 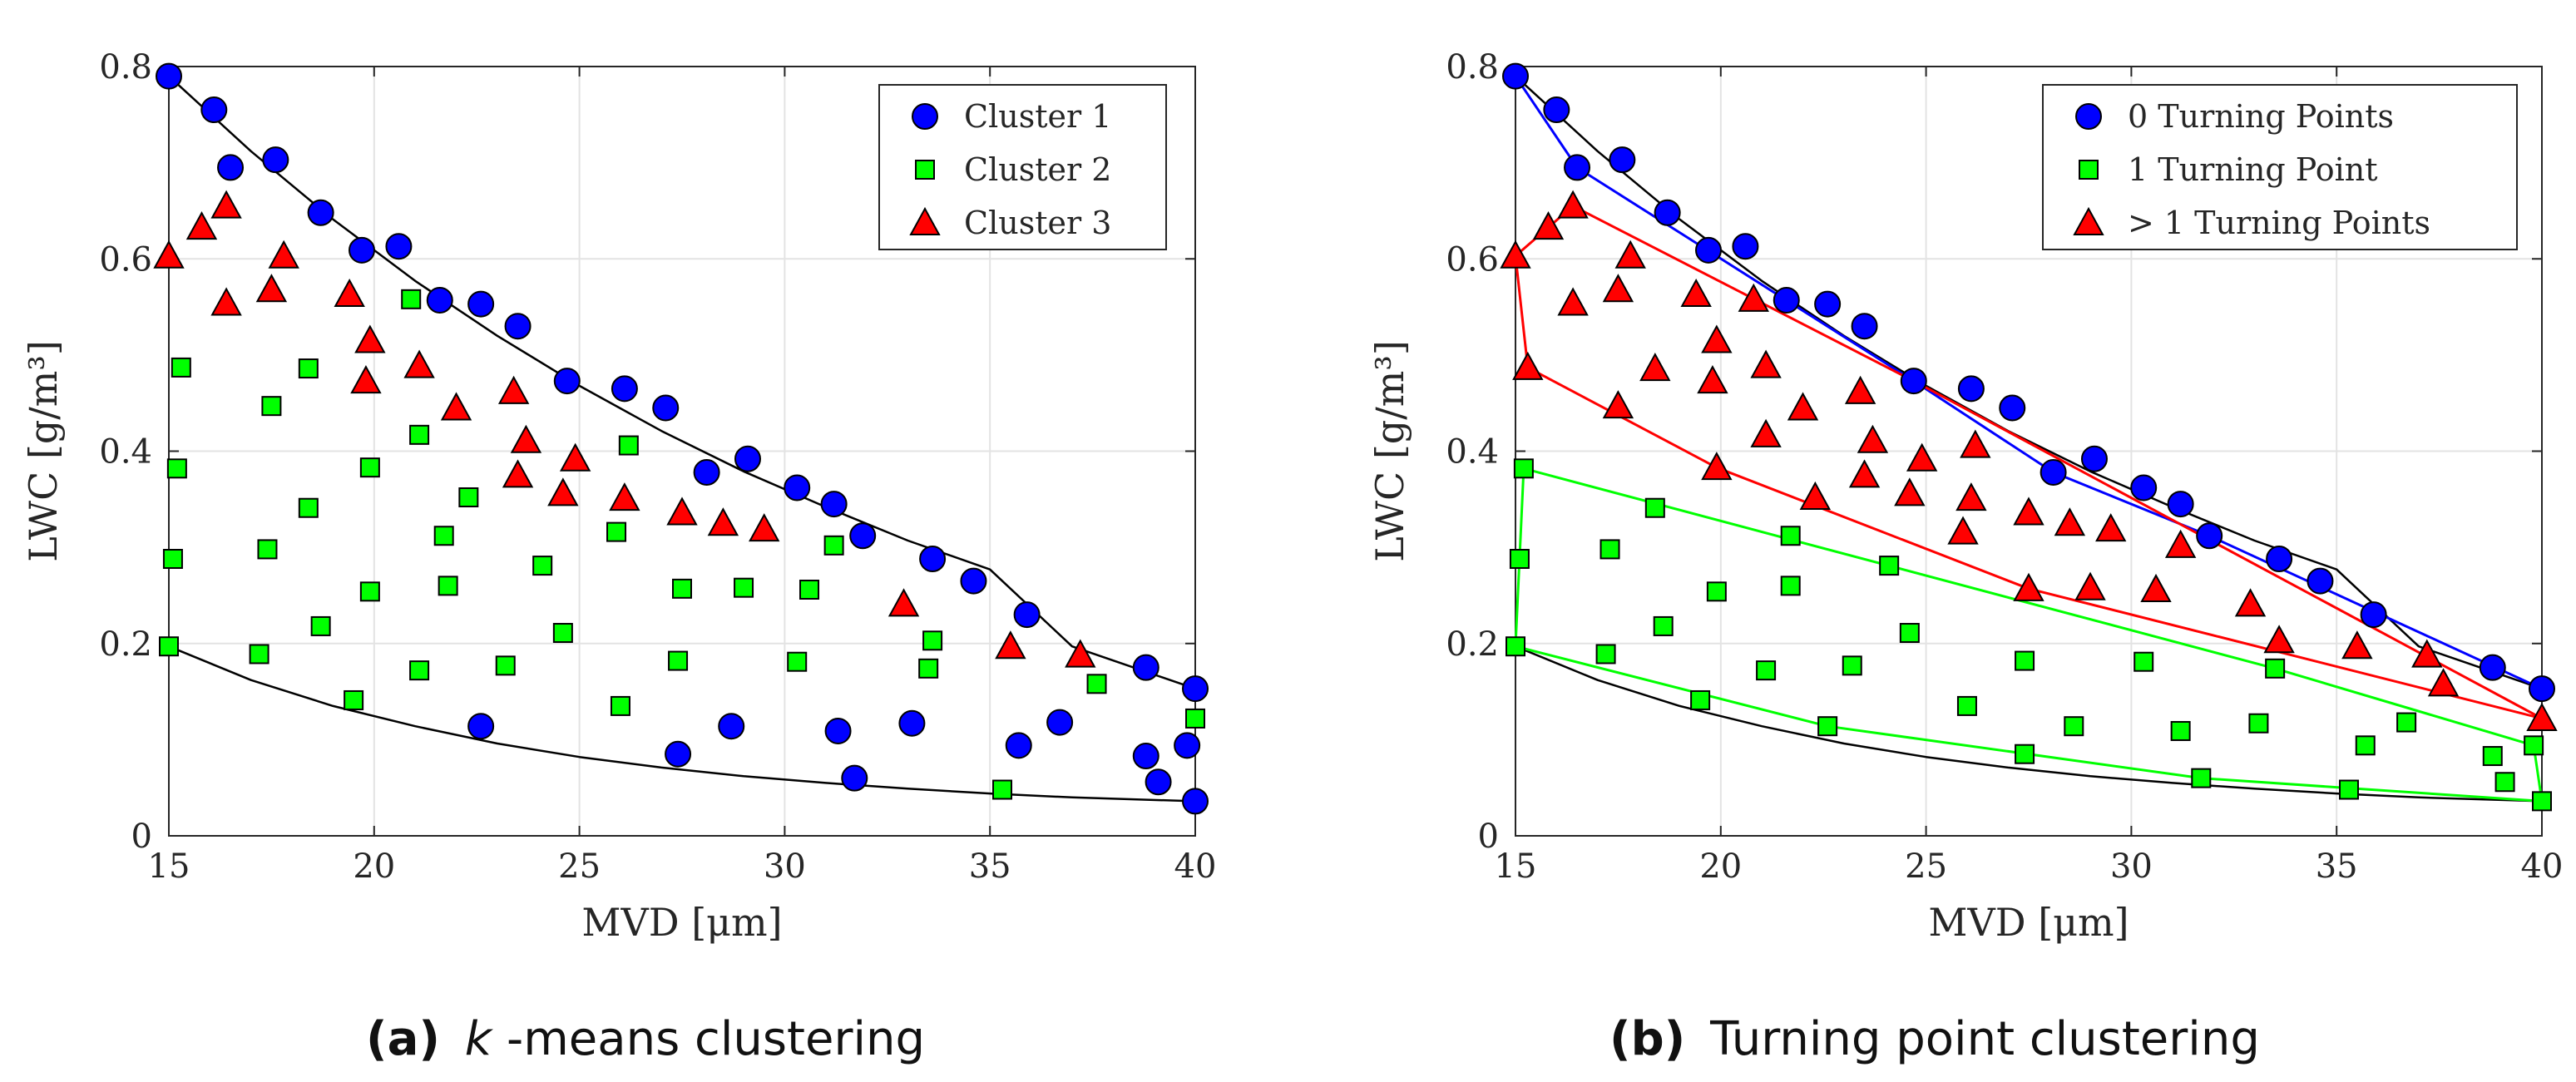 I want to click on x-tick-label: 40, so click(x=2542, y=866).